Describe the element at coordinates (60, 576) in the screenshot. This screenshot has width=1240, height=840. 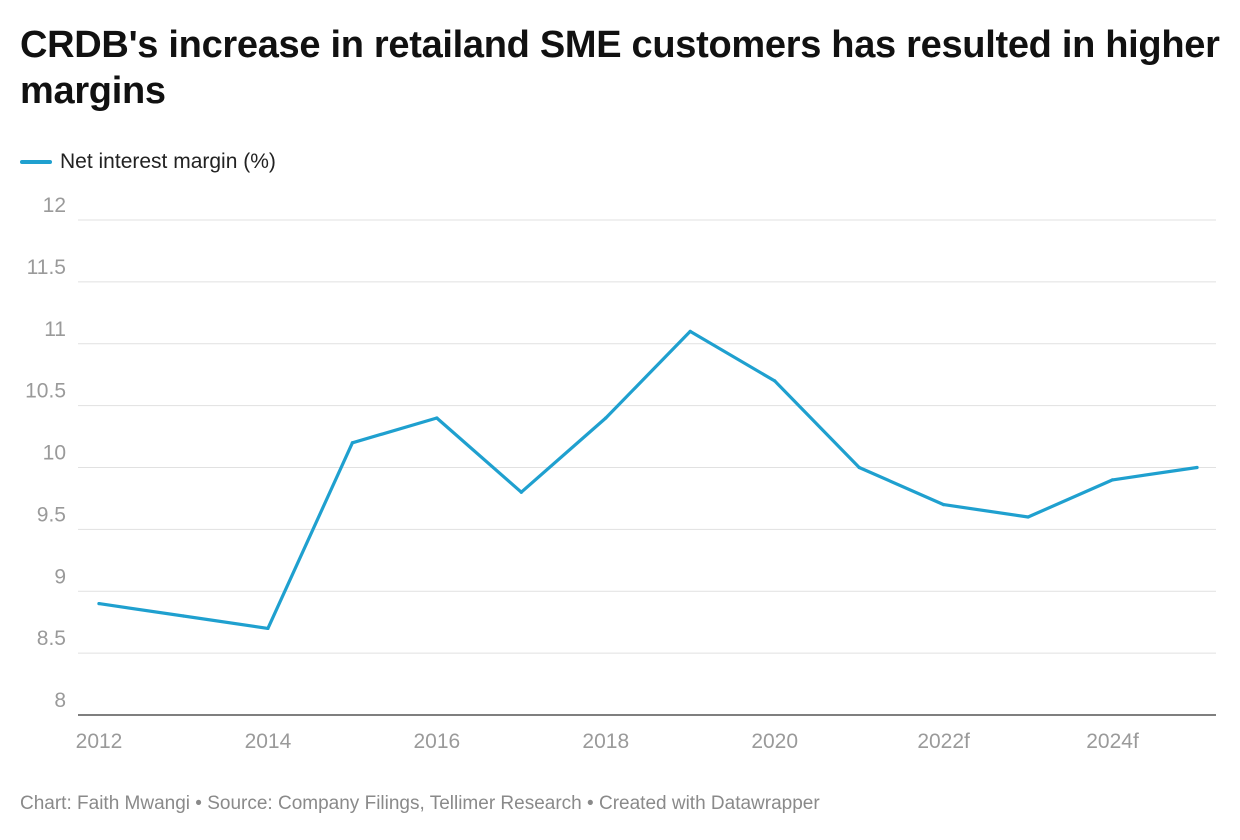
I see `y-tick-label: 9` at that location.